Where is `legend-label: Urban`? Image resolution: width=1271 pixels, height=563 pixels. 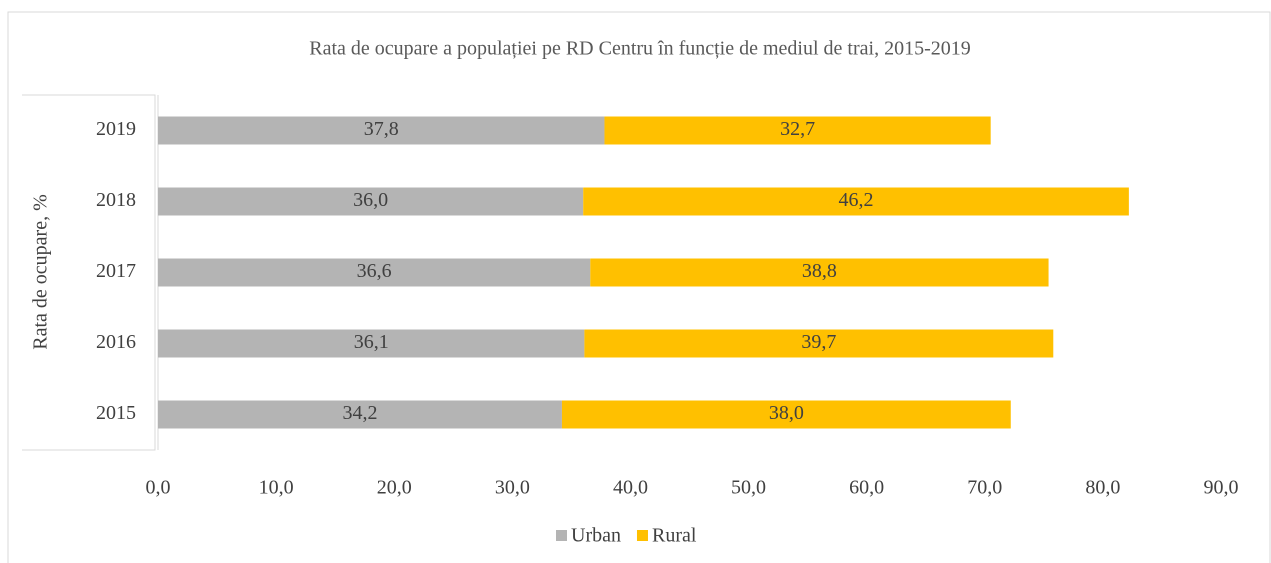 legend-label: Urban is located at coordinates (596, 536).